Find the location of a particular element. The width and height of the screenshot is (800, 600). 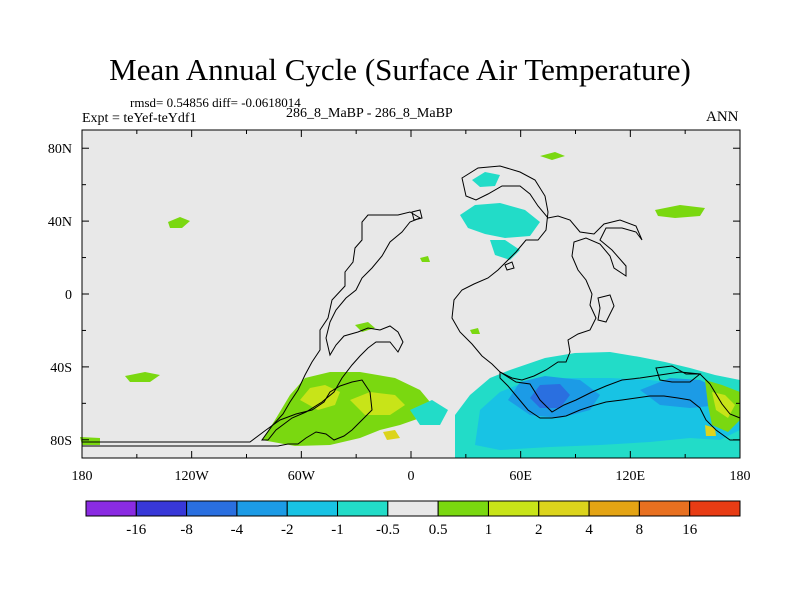

legend-label: -2 is located at coordinates (287, 530).